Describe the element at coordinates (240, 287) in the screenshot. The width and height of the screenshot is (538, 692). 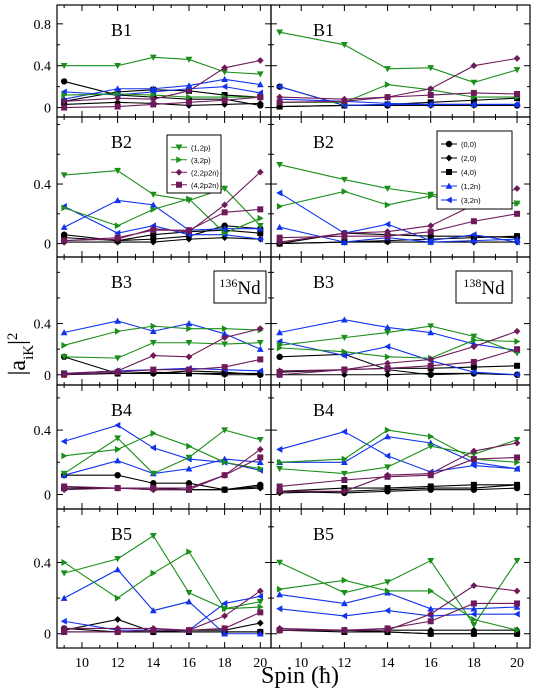
I see `nucleus-label: 136Nd` at that location.